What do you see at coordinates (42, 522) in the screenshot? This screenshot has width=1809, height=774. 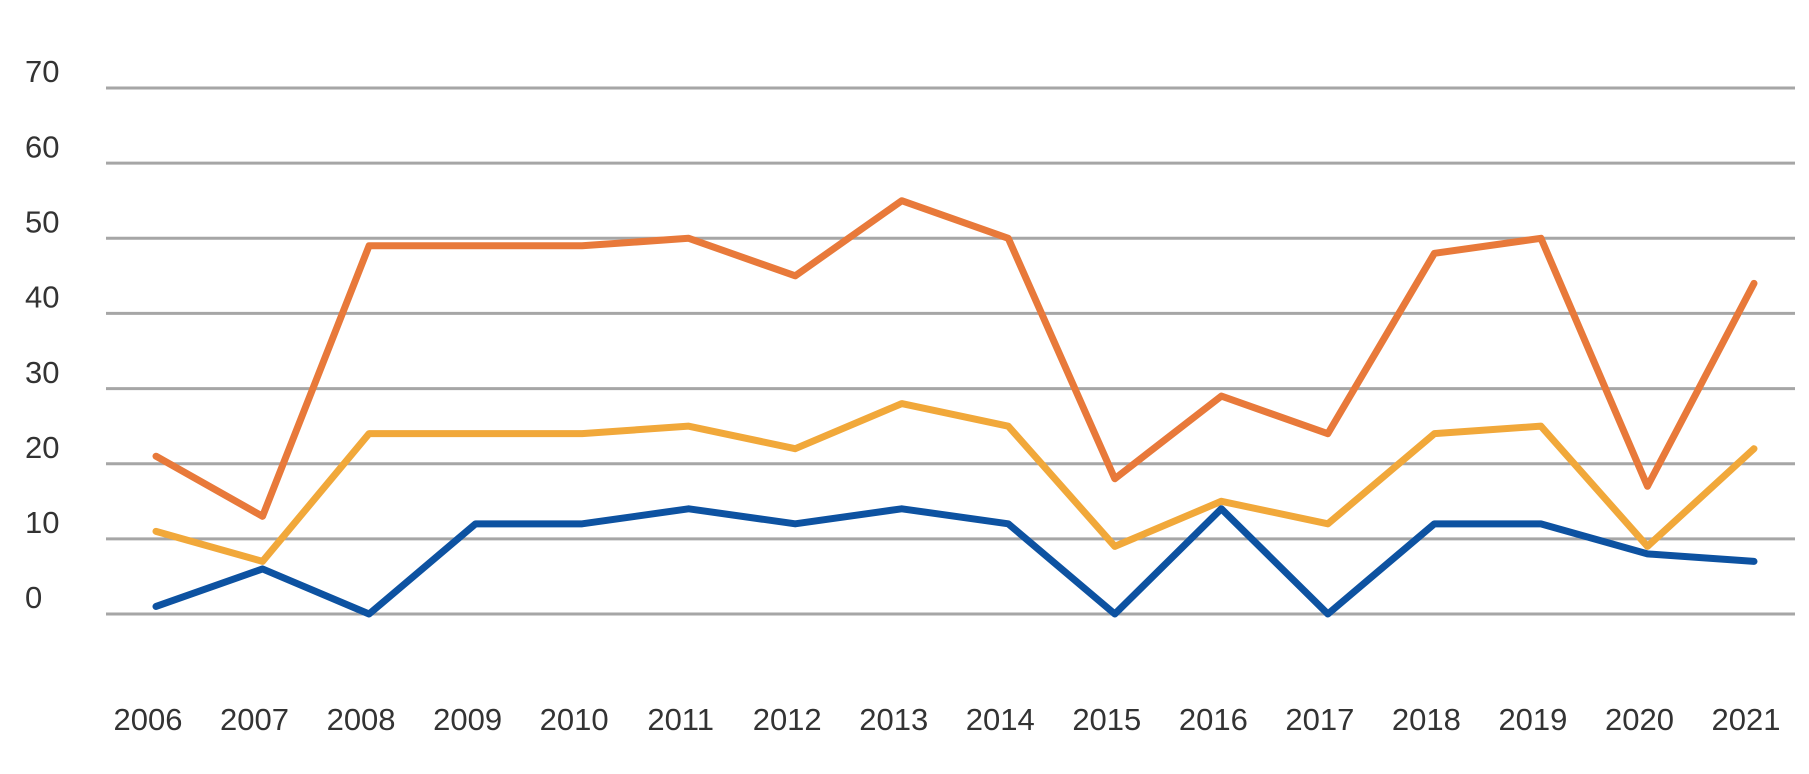 I see `y-tick-label: 10` at bounding box center [42, 522].